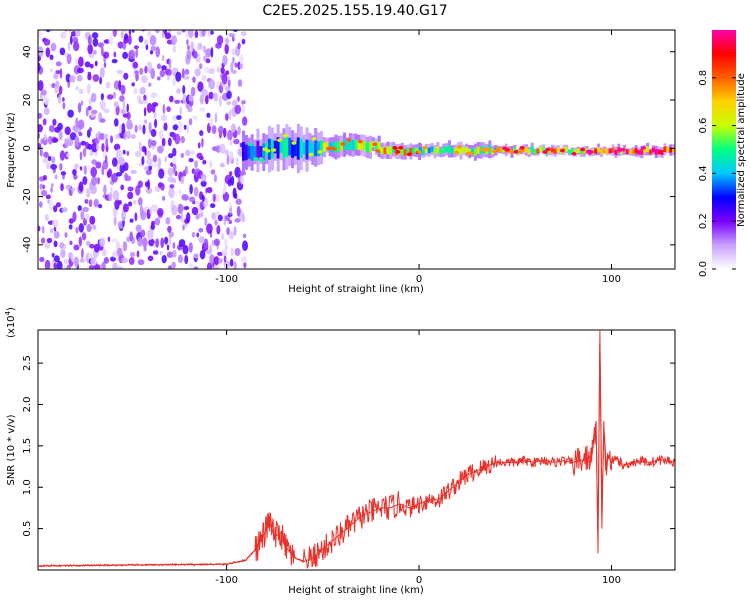 This screenshot has width=750, height=600. What do you see at coordinates (226, 279) in the screenshot?
I see `x-tick-label: -100` at bounding box center [226, 279].